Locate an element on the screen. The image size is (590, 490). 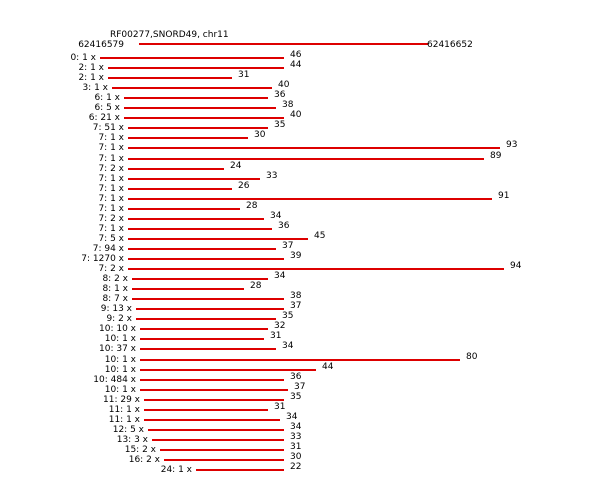
read-label: 6: 21 x is located at coordinates (104, 118).